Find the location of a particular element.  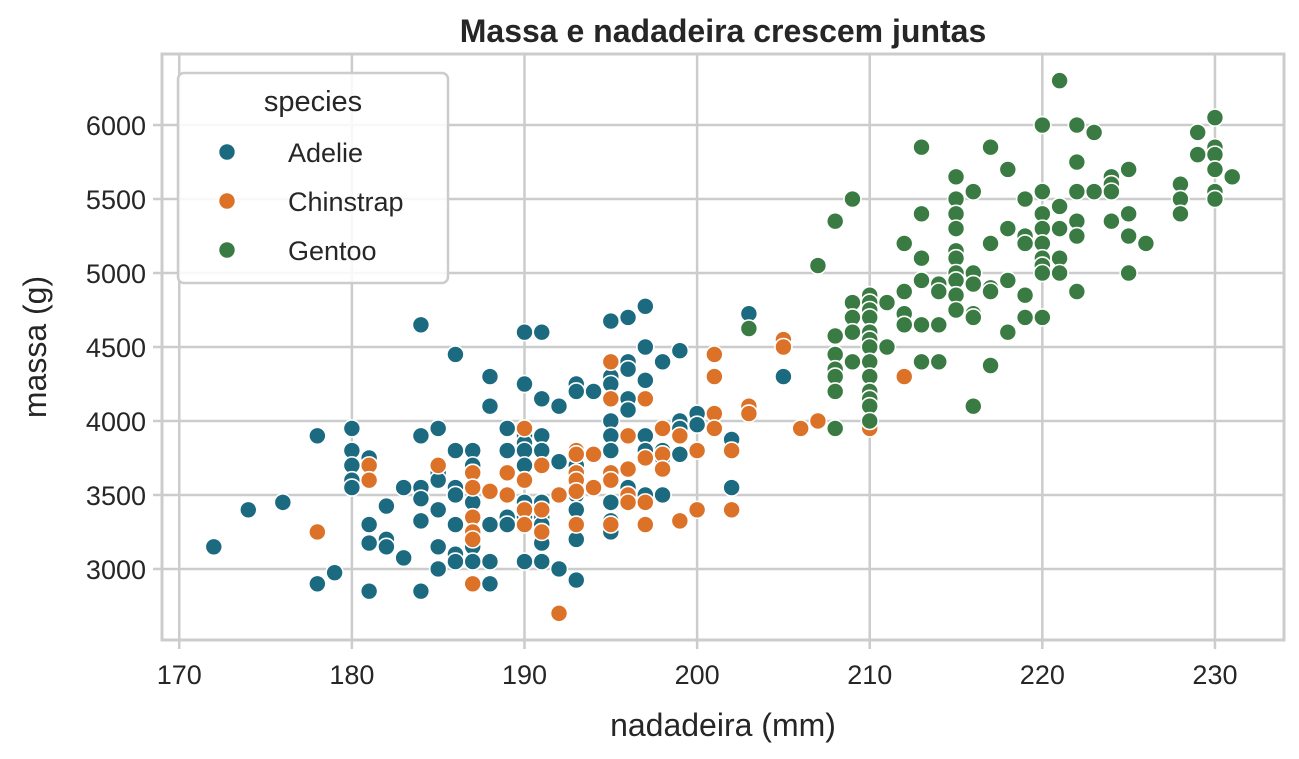

chart-title: Massa e nadadeira crescem juntas is located at coordinates (723, 31).